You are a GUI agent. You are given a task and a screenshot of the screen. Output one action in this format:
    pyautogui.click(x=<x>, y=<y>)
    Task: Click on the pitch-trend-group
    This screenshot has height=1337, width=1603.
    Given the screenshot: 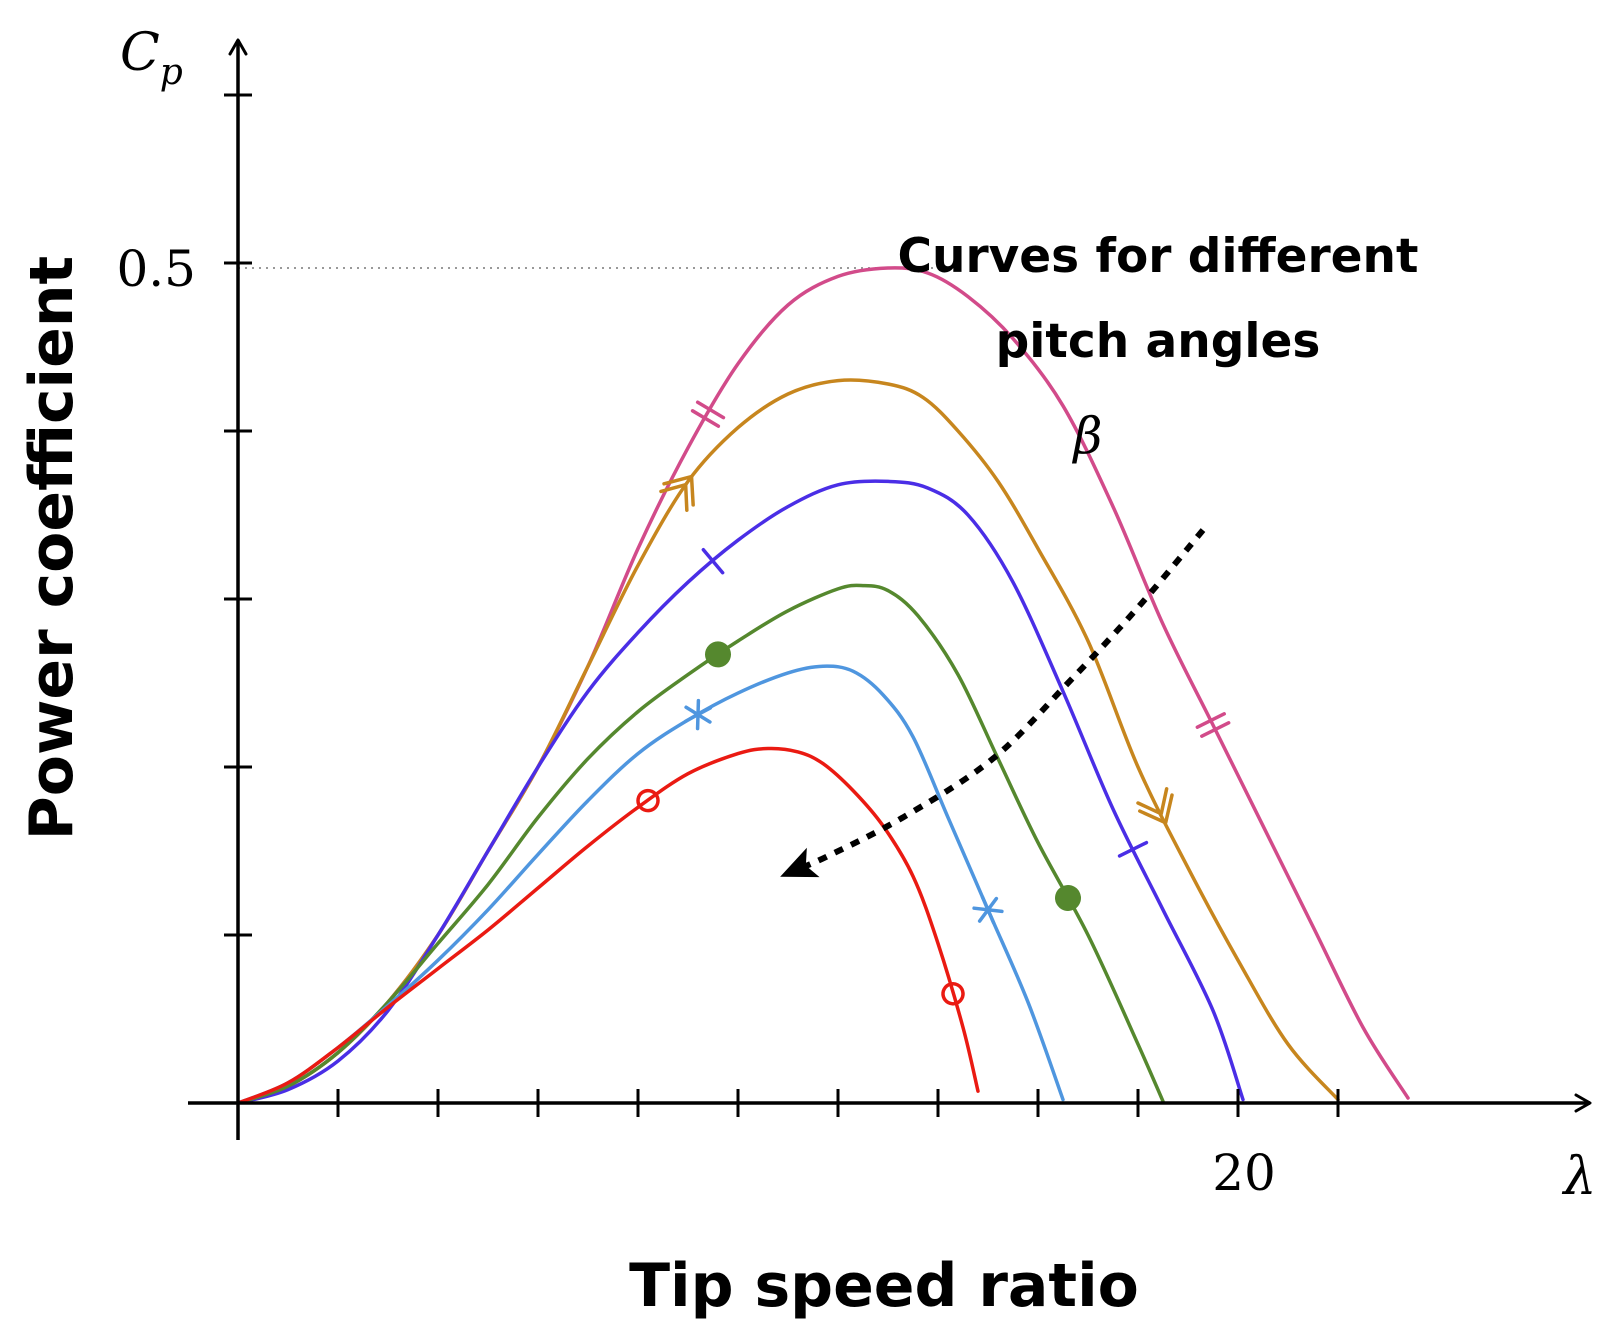 What is the action you would take?
    pyautogui.click(x=993, y=703)
    